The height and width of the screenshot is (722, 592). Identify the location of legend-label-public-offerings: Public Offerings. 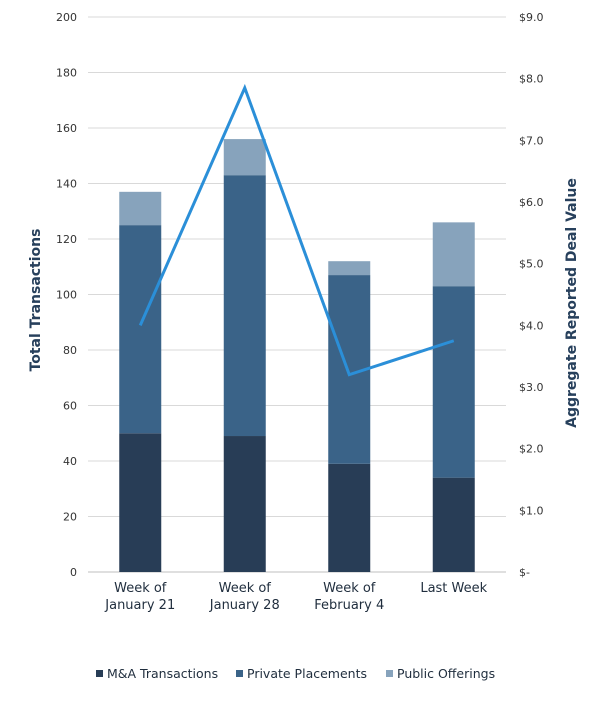
(446, 673).